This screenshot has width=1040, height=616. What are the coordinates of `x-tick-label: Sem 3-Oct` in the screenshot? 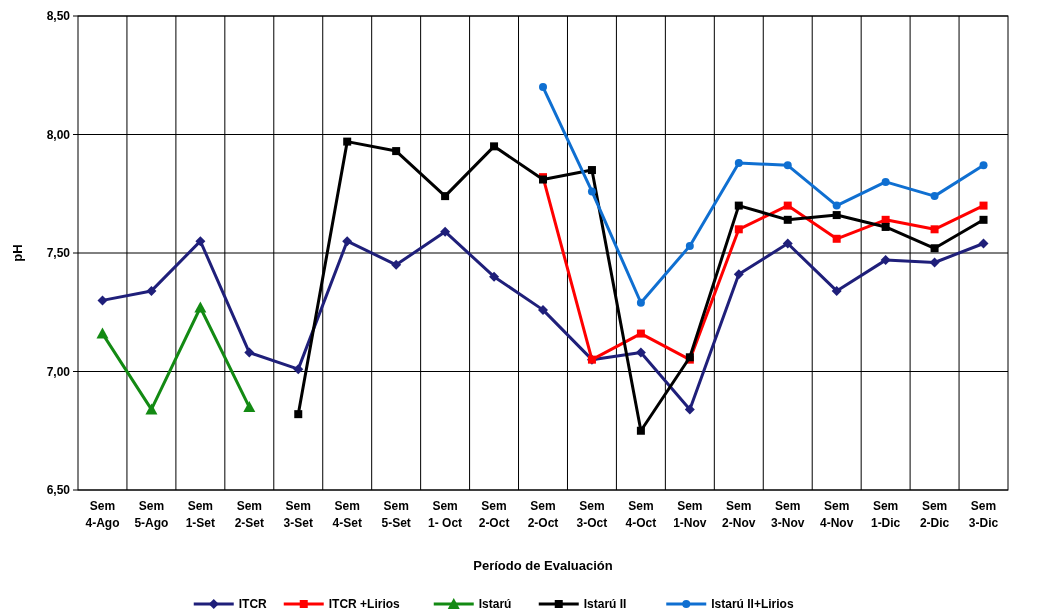 It's located at (592, 514).